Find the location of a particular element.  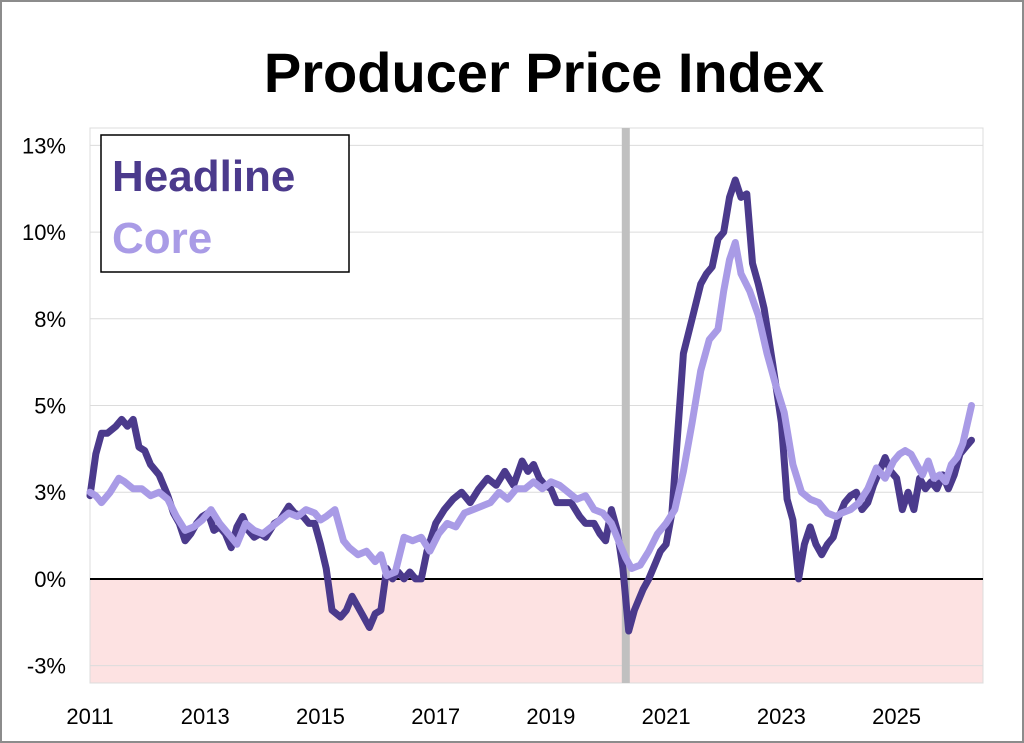

x-axis-tick-labels: 2011 2013 2015 2017 2019 2021 2023 2025 is located at coordinates (493, 716).